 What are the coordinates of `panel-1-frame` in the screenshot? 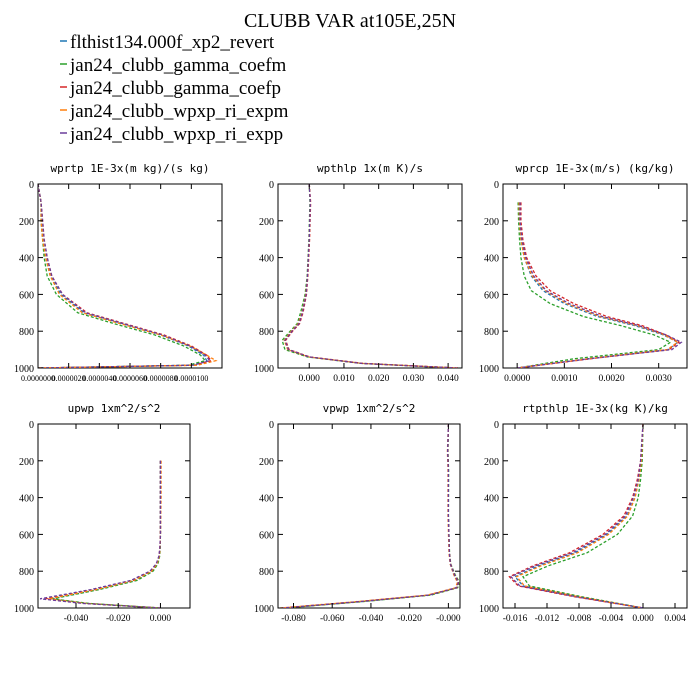 It's located at (130, 276).